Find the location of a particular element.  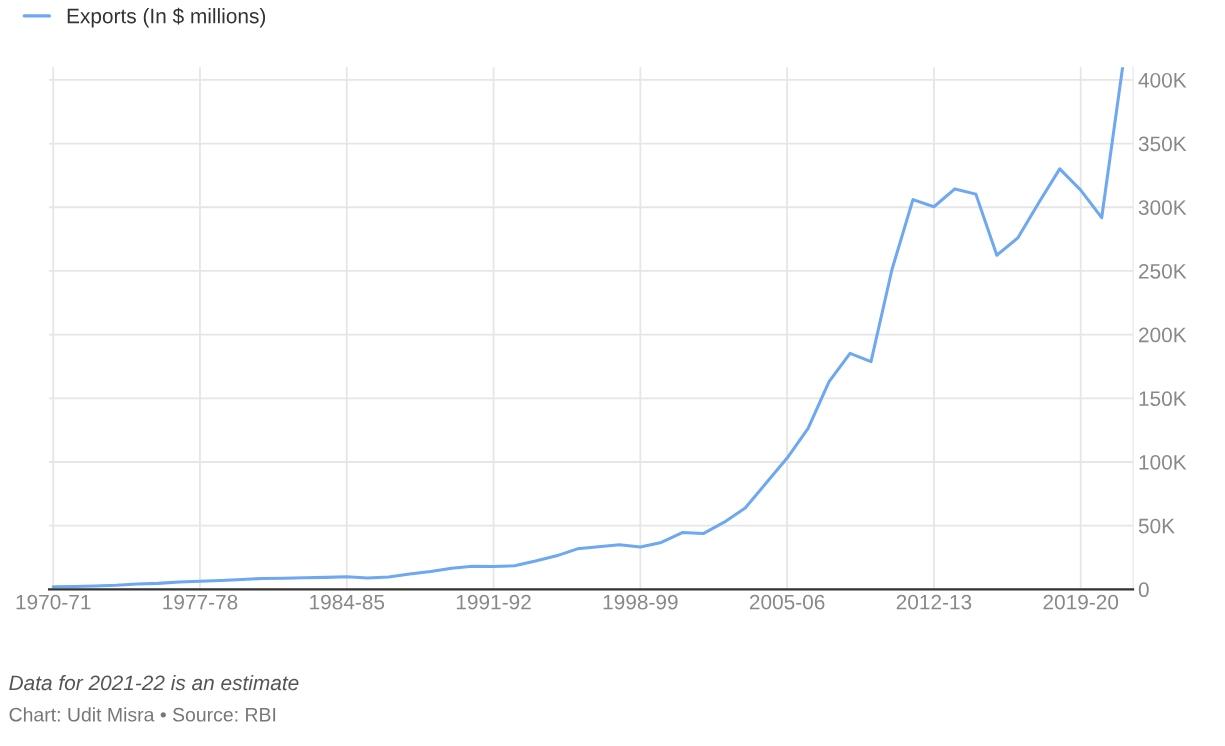

y-tick-label: 0 is located at coordinates (1143, 590).